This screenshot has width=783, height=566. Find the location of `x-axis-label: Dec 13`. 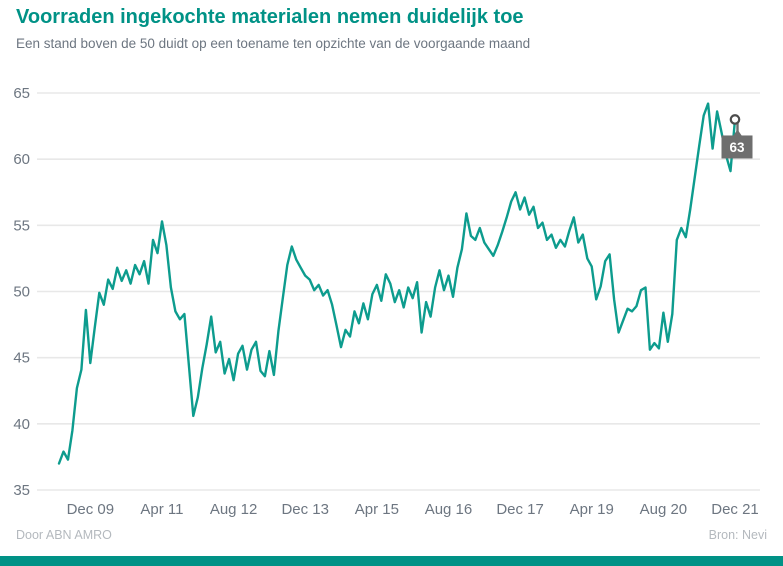

x-axis-label: Dec 13 is located at coordinates (305, 509).